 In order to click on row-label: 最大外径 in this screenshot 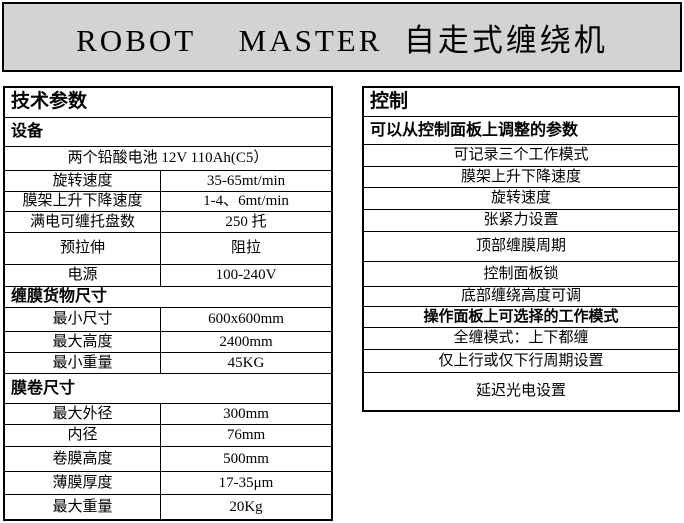, I will do `click(83, 414)`.